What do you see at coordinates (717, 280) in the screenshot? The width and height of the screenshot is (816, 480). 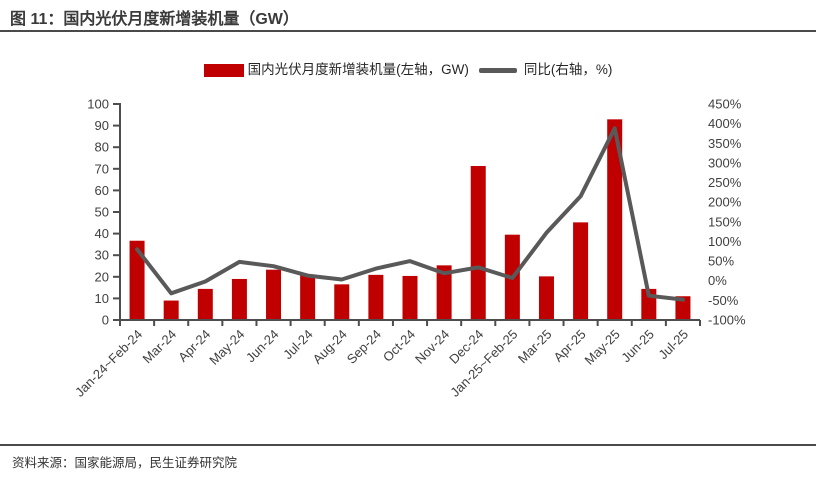 I see `right-axis-label: 0%` at bounding box center [717, 280].